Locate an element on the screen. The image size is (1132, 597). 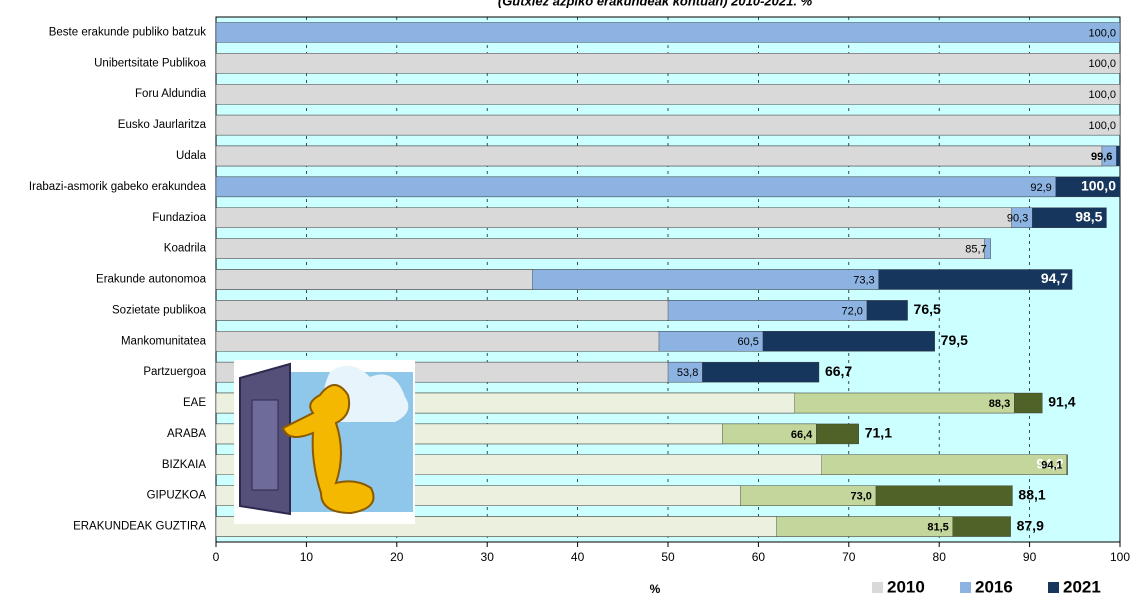
legend-label: 2010 is located at coordinates (906, 586).